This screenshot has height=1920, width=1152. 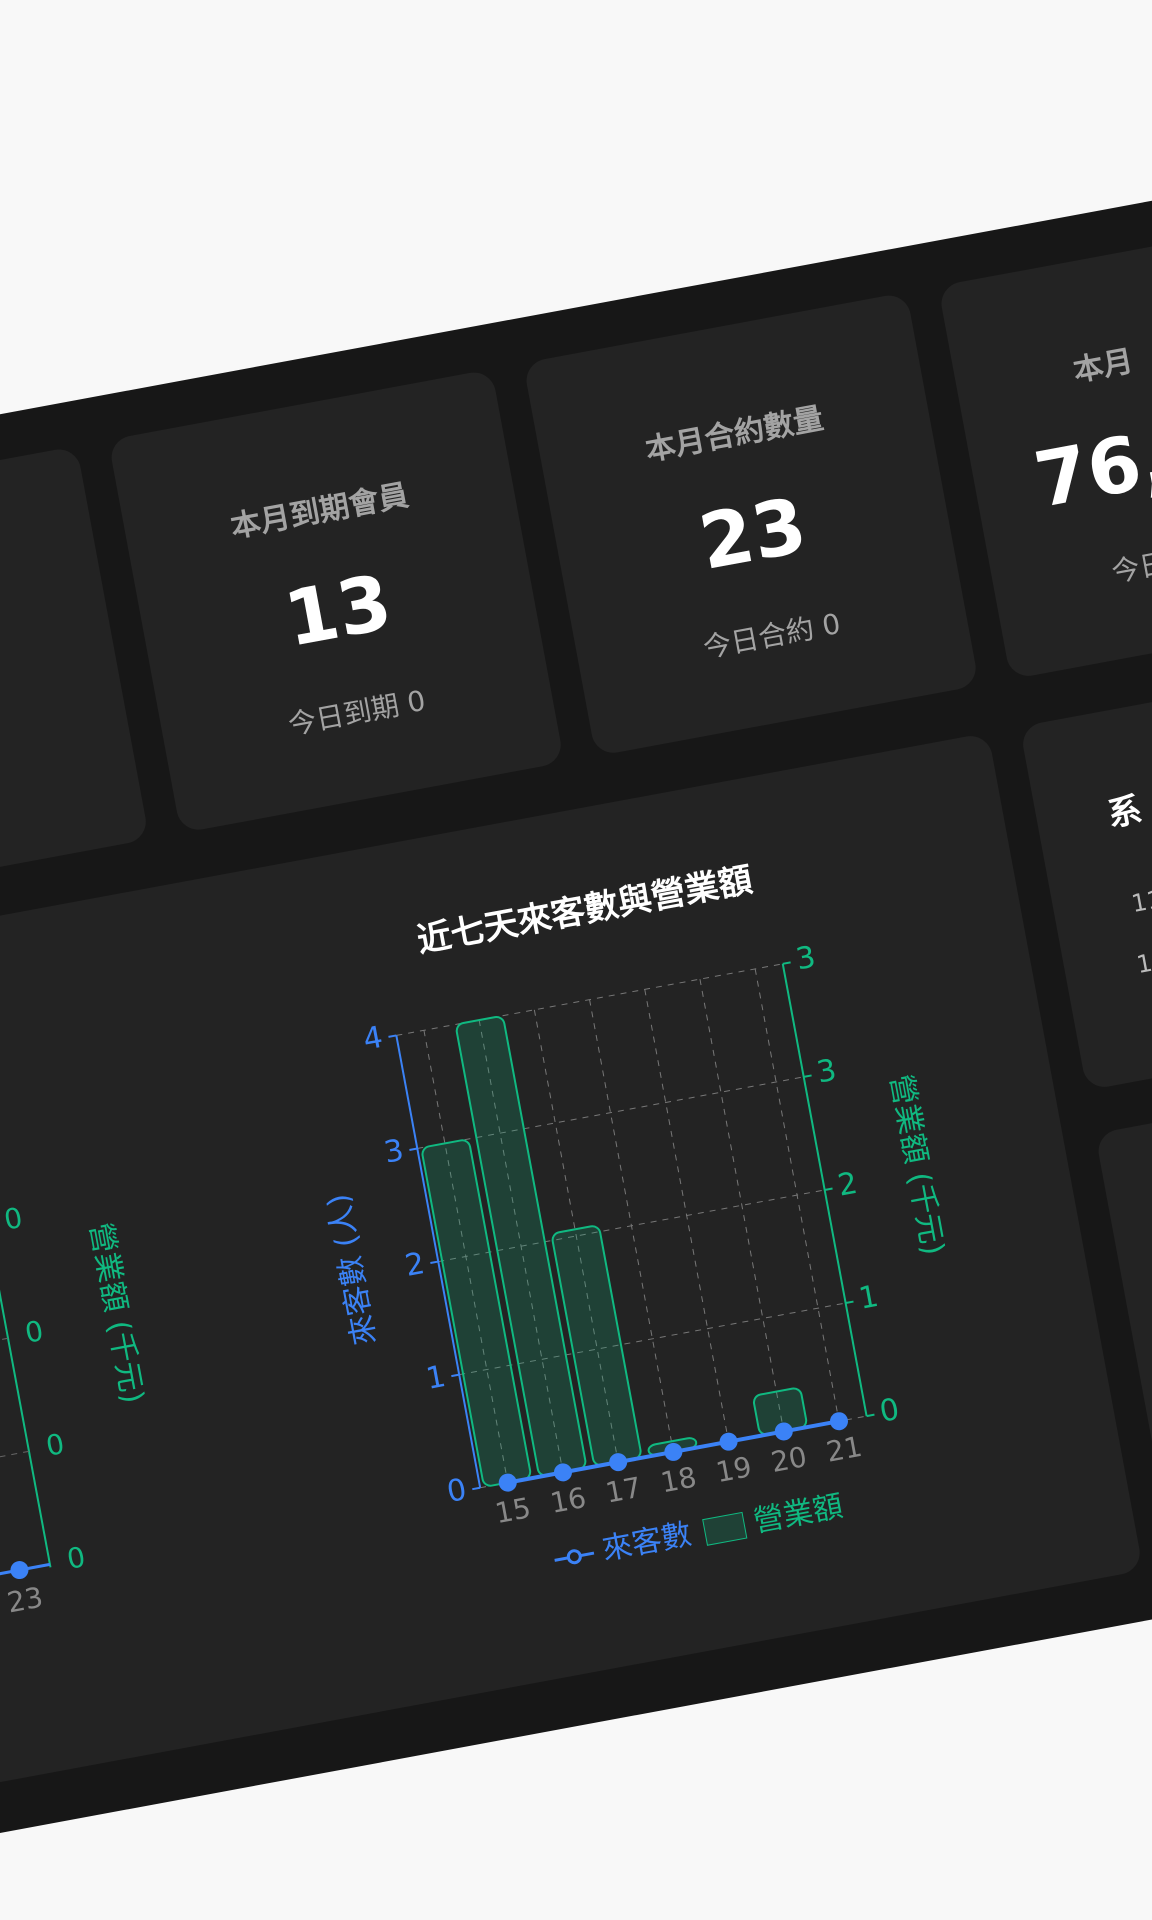 What do you see at coordinates (1087, 873) in the screenshot?
I see `side-card` at bounding box center [1087, 873].